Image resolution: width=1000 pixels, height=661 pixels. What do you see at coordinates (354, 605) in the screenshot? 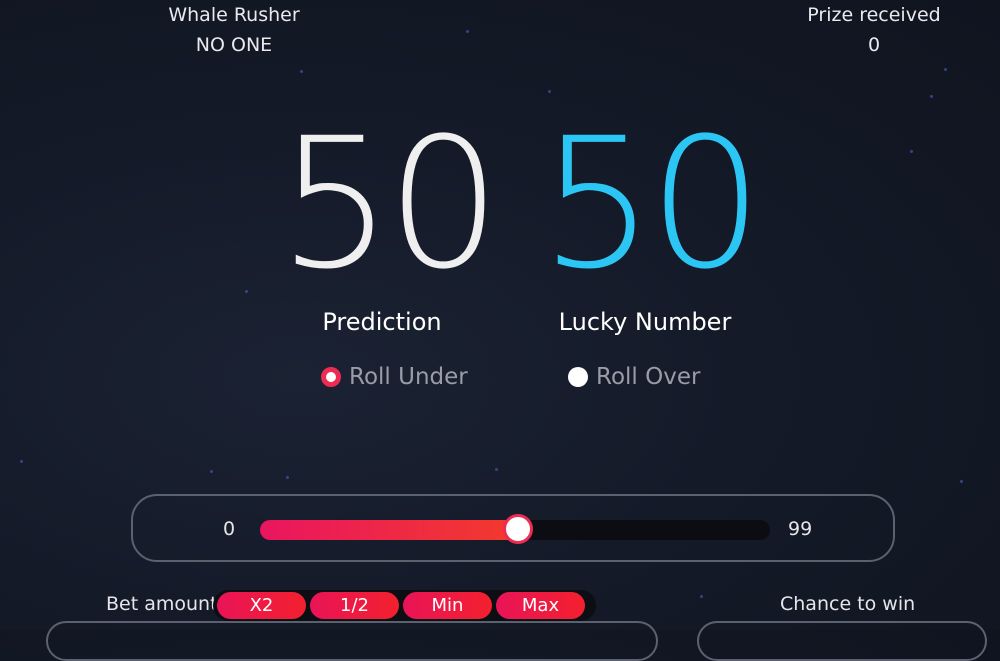
I see `half-bet-button: 1/2` at bounding box center [354, 605].